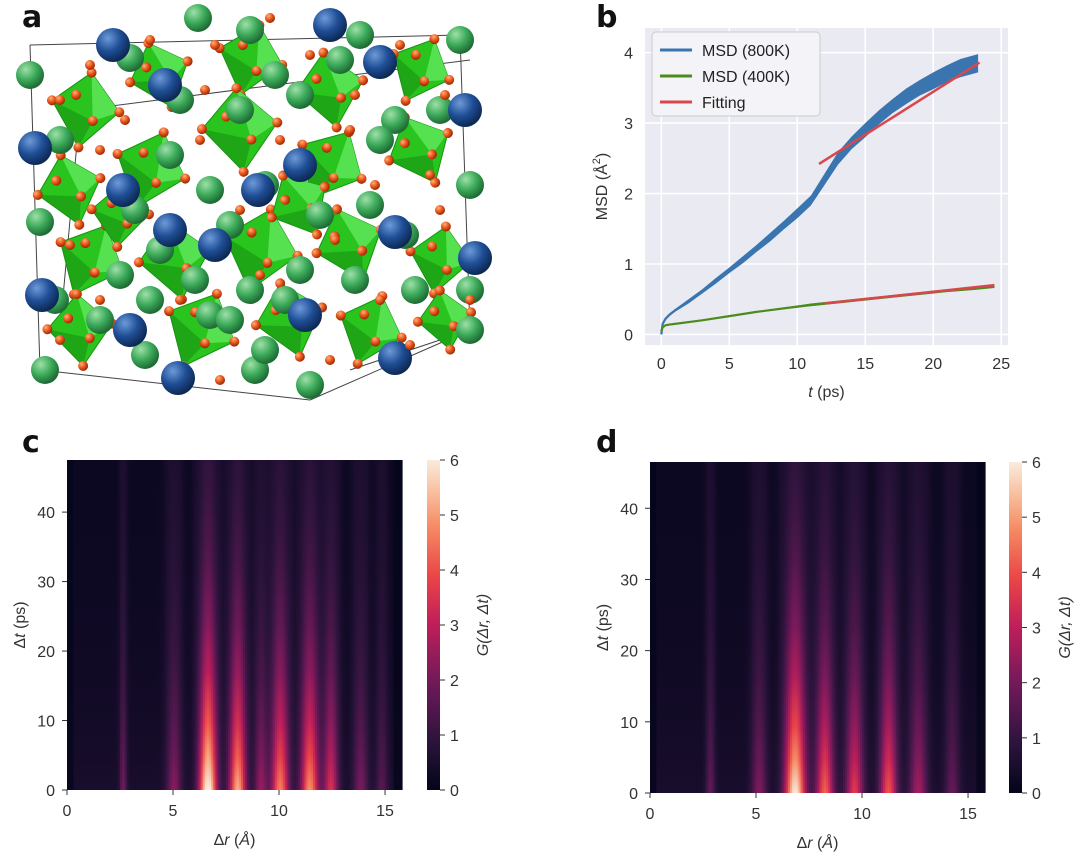 The width and height of the screenshot is (1080, 853). What do you see at coordinates (865, 364) in the screenshot?
I see `x-tick-label: 15` at bounding box center [865, 364].